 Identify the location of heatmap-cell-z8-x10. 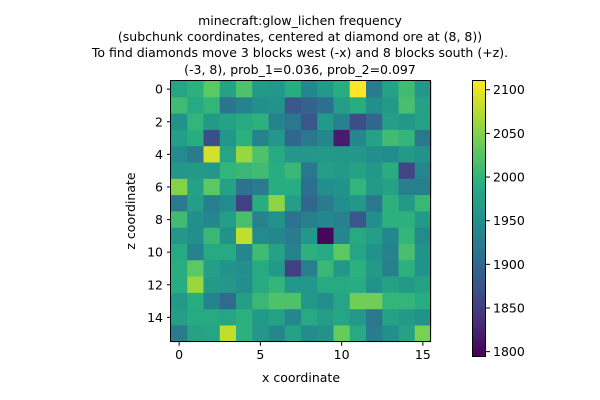
(342, 219).